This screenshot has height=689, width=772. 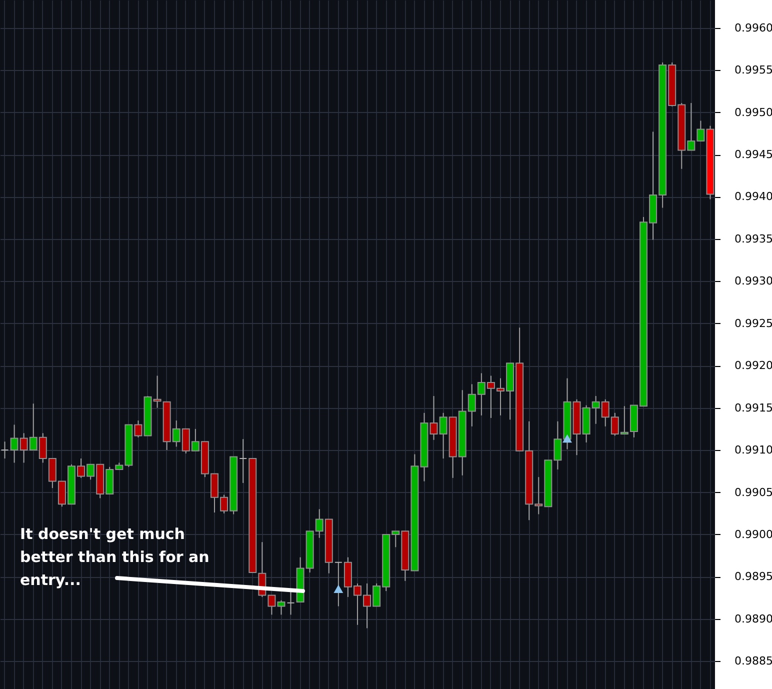 I want to click on y-tick-label: 0.9905, so click(x=753, y=492).